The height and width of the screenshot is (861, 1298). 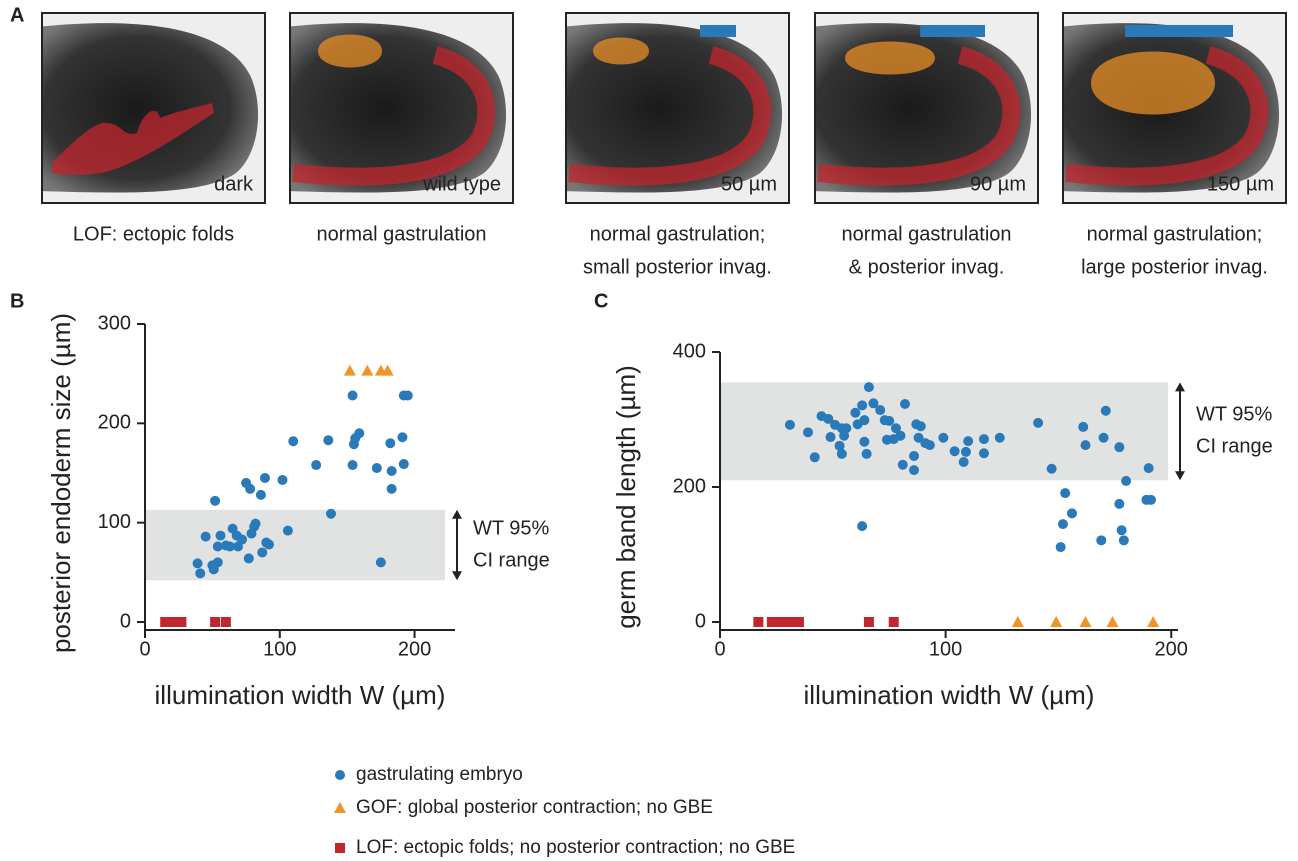 I want to click on image-label: 90 µm, so click(x=998, y=184).